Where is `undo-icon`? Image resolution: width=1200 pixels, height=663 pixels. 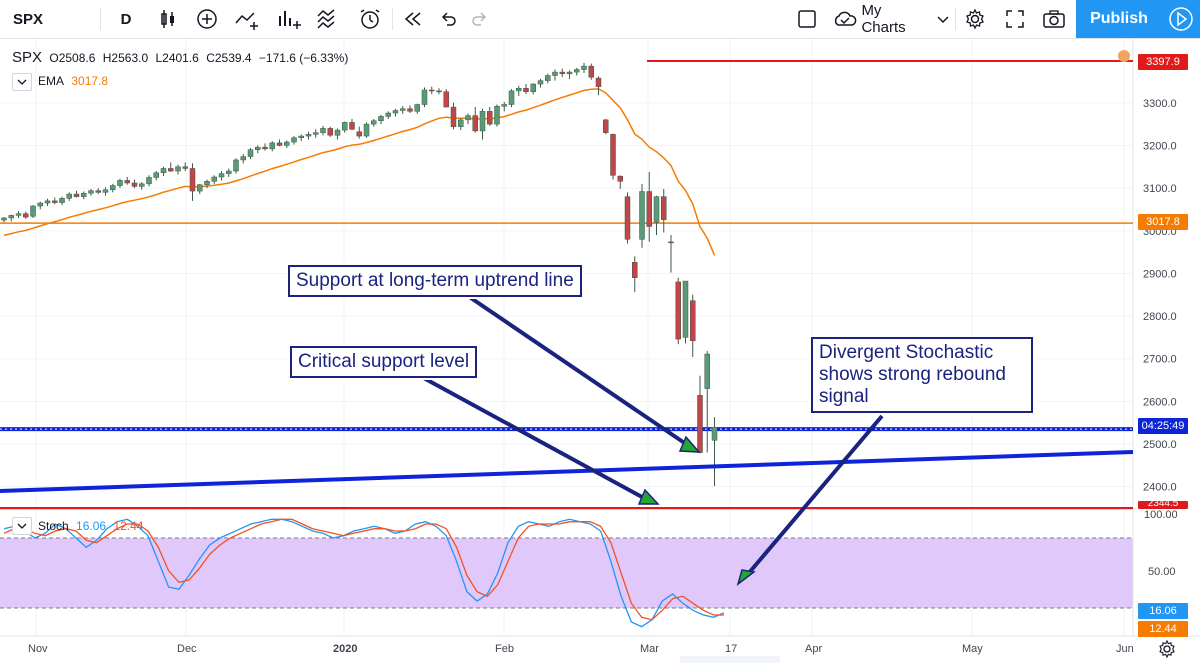
undo-icon is located at coordinates (448, 19).